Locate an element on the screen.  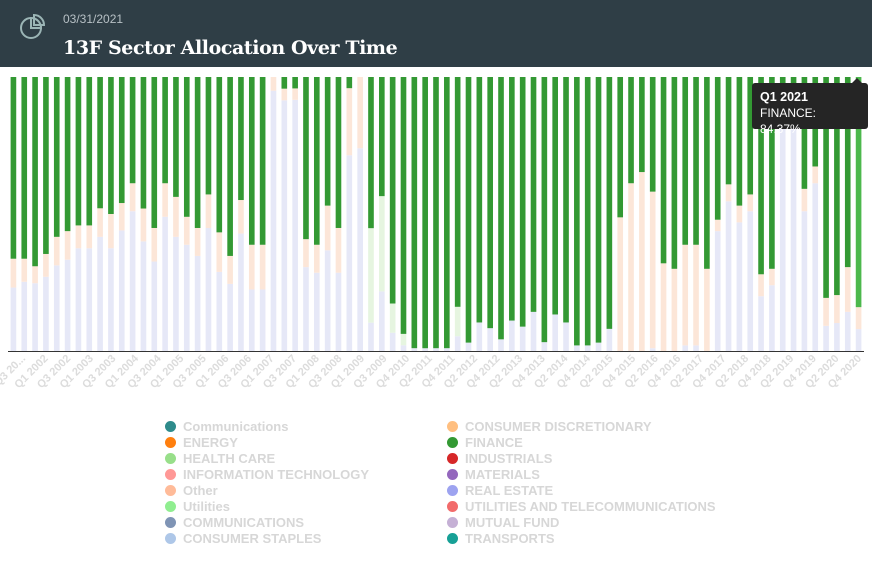
bar-other-q4-2019 is located at coordinates (804, 200).